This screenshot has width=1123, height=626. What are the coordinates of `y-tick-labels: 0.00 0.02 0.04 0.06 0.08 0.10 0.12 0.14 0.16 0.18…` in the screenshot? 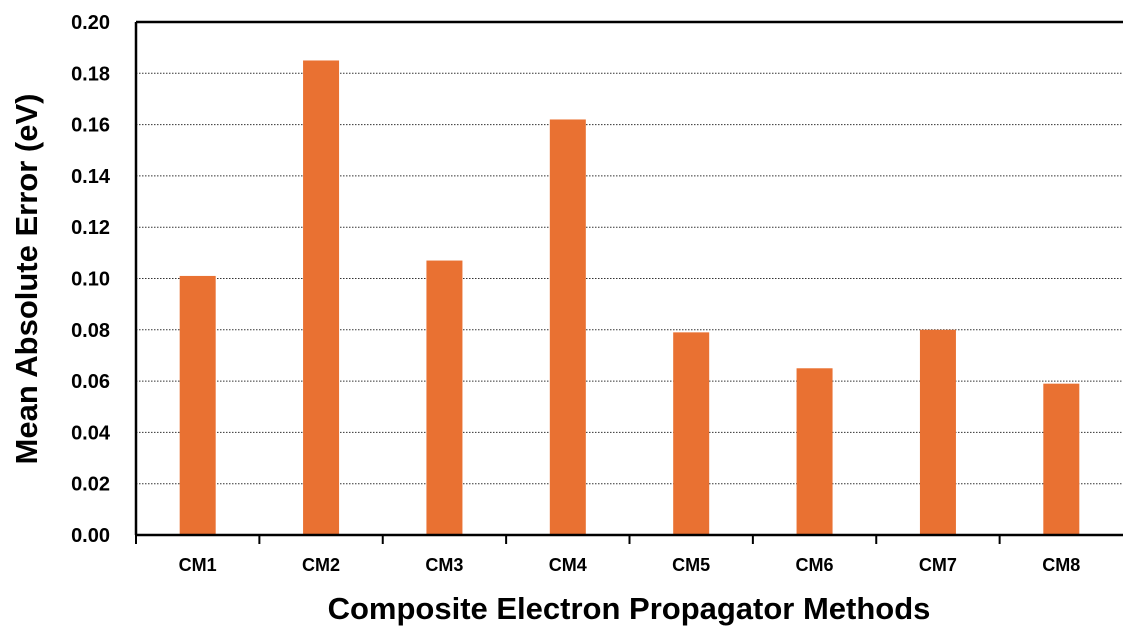 It's located at (91, 279).